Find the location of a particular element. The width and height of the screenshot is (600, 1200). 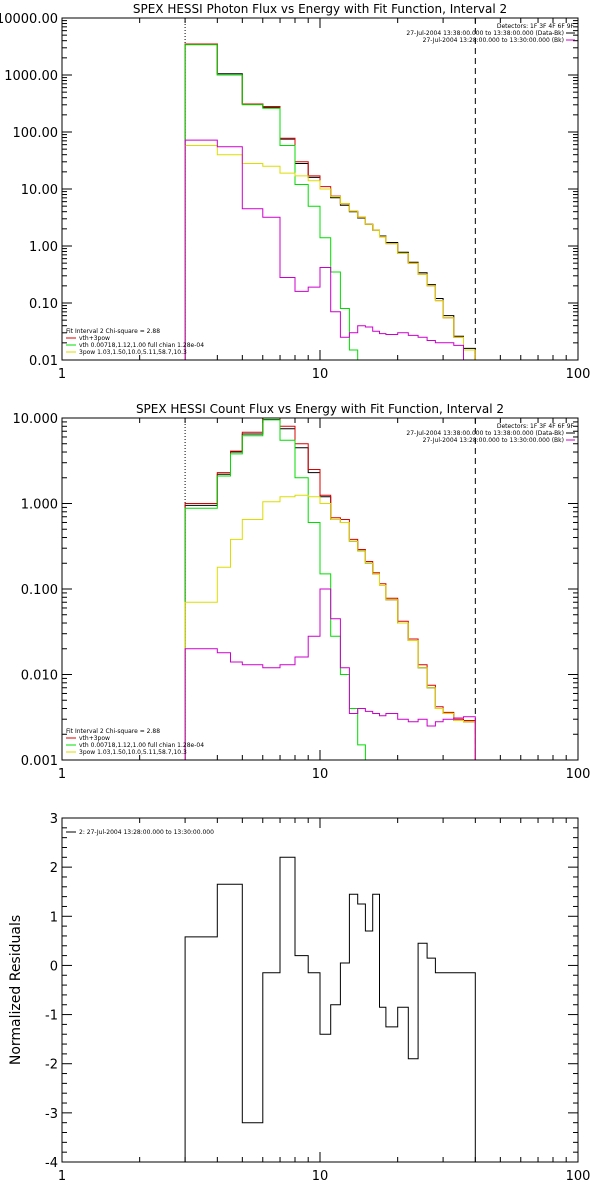

y-tick-label: 10000.00 is located at coordinates (29, 19).